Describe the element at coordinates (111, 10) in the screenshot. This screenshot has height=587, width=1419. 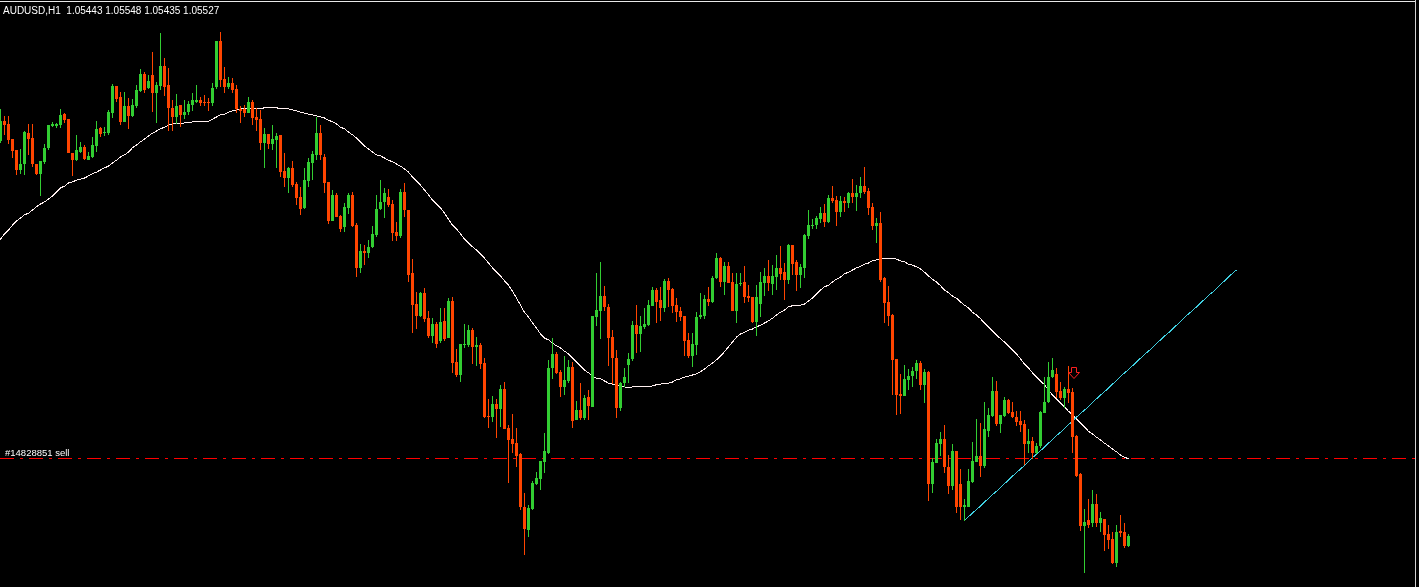
I see `chart-title: AUDUSD,H1 1.05443 1.05548 1.05435 1.05527` at that location.